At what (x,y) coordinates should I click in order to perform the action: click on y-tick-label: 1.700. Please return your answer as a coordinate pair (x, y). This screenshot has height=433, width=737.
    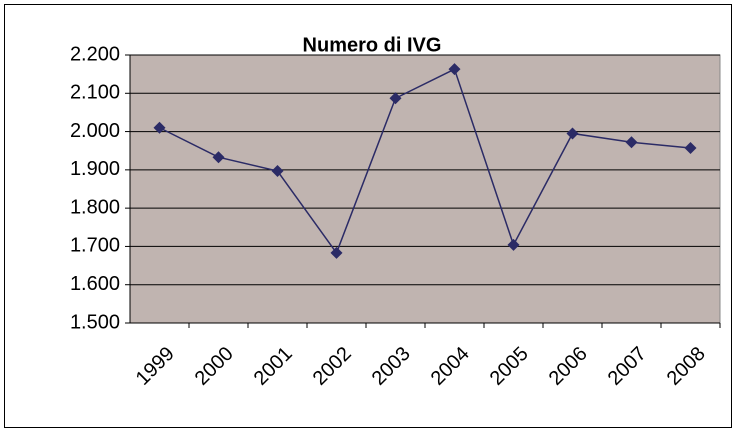
    Looking at the image, I should click on (95, 246).